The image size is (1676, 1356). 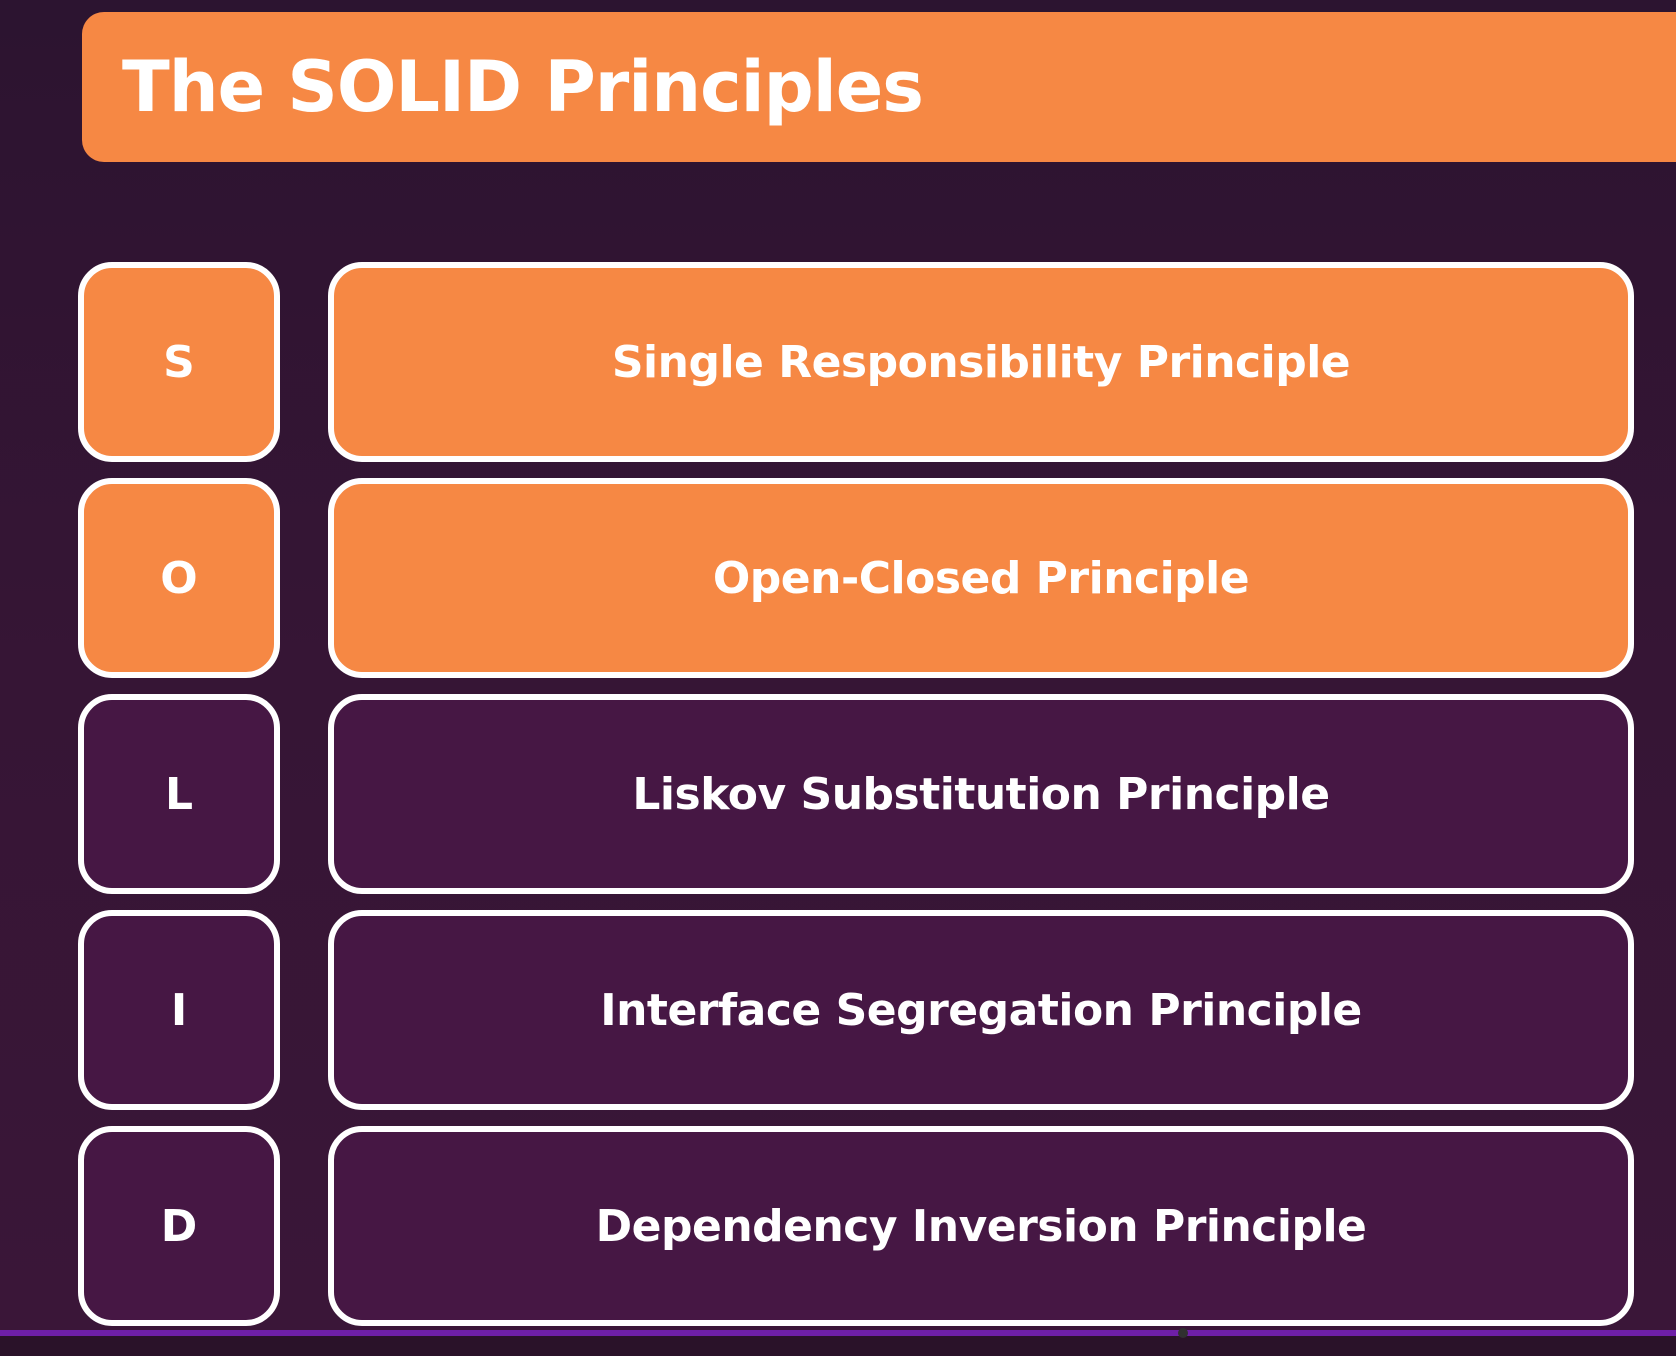 What do you see at coordinates (838, 1346) in the screenshot?
I see `bottom-band` at bounding box center [838, 1346].